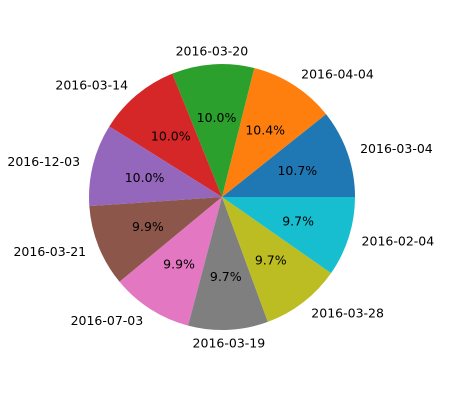 Image resolution: width=467 pixels, height=408 pixels. What do you see at coordinates (398, 240) in the screenshot?
I see `slice-label-2016-02-04: 2016-02-04` at bounding box center [398, 240].